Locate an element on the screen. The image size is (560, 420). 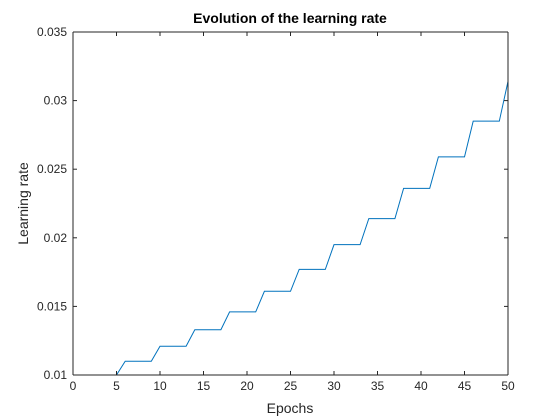
x-tick-label: 15 is located at coordinates (204, 386).